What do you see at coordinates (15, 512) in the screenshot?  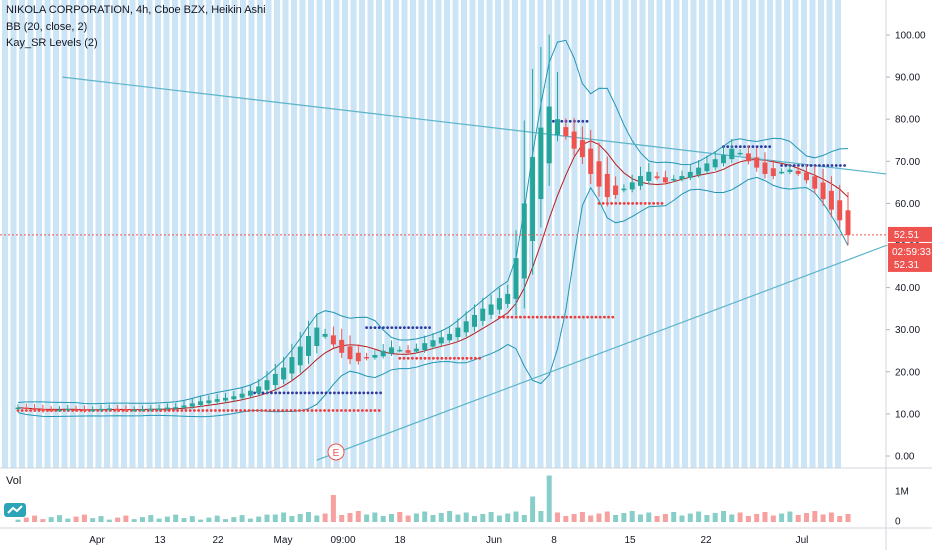 I see `tradingview-logo-icon` at bounding box center [15, 512].